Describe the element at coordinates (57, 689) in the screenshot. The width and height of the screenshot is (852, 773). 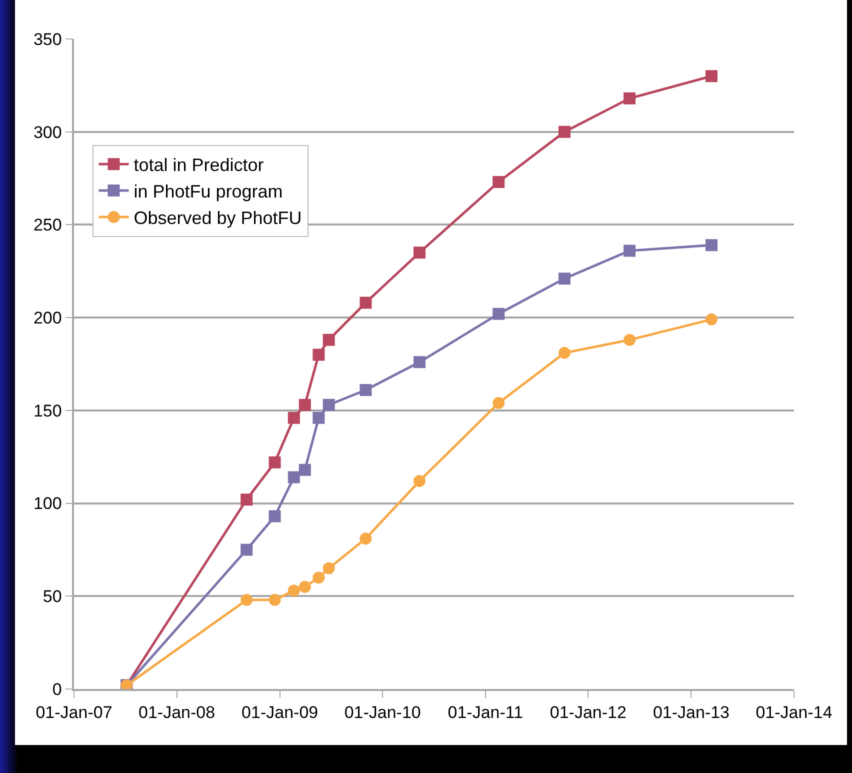
I see `y-tick-label: 0` at that location.